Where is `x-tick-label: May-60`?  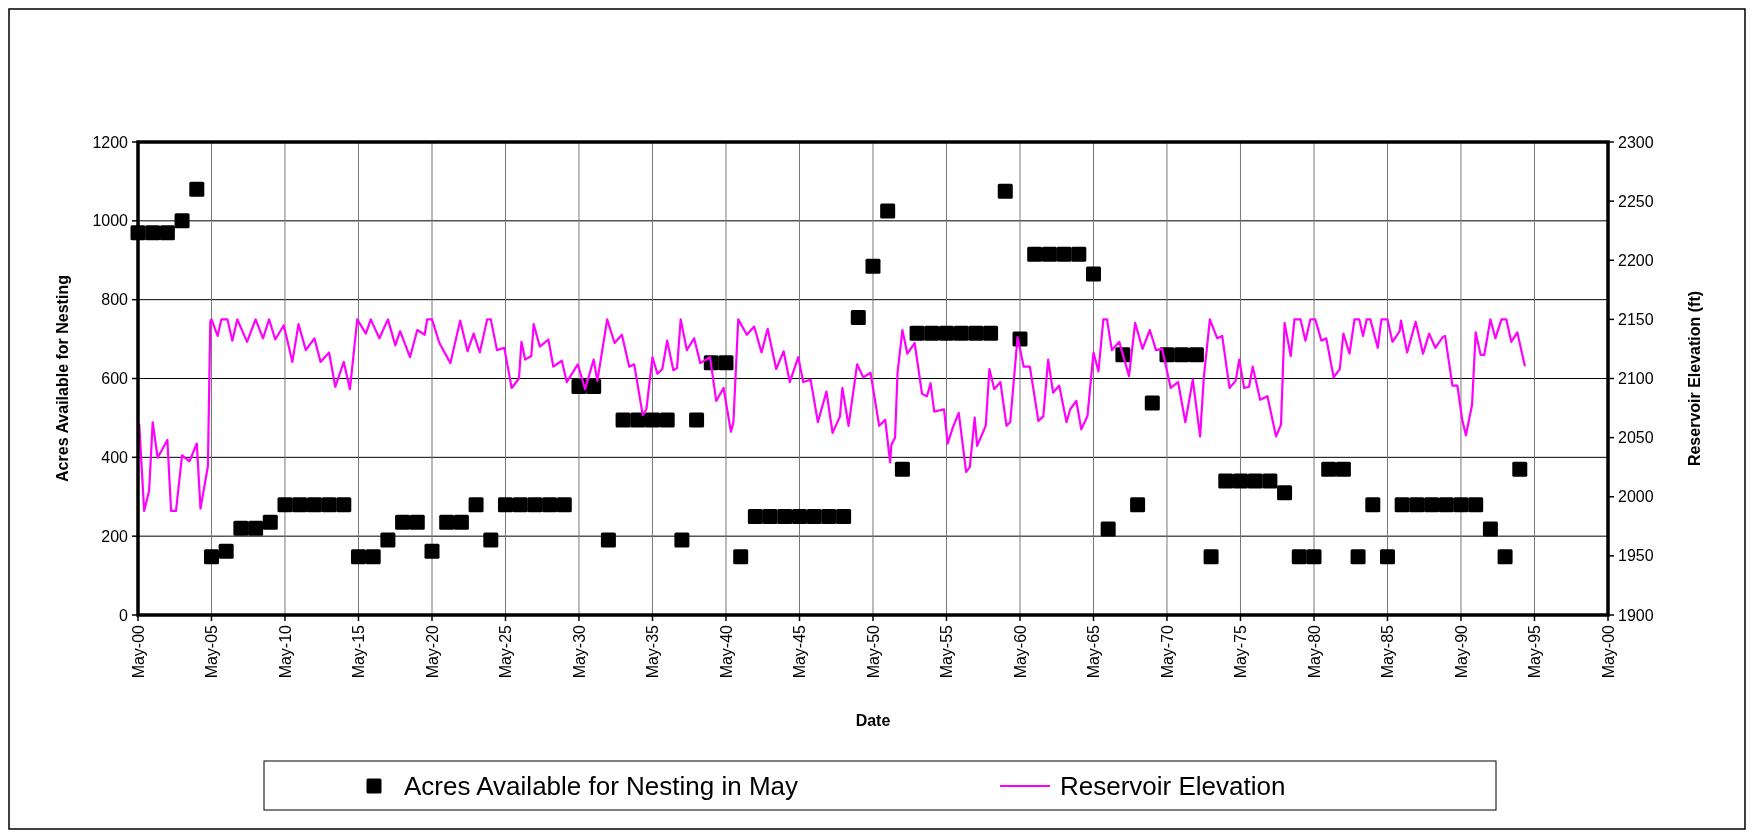 x-tick-label: May-60 is located at coordinates (1020, 651).